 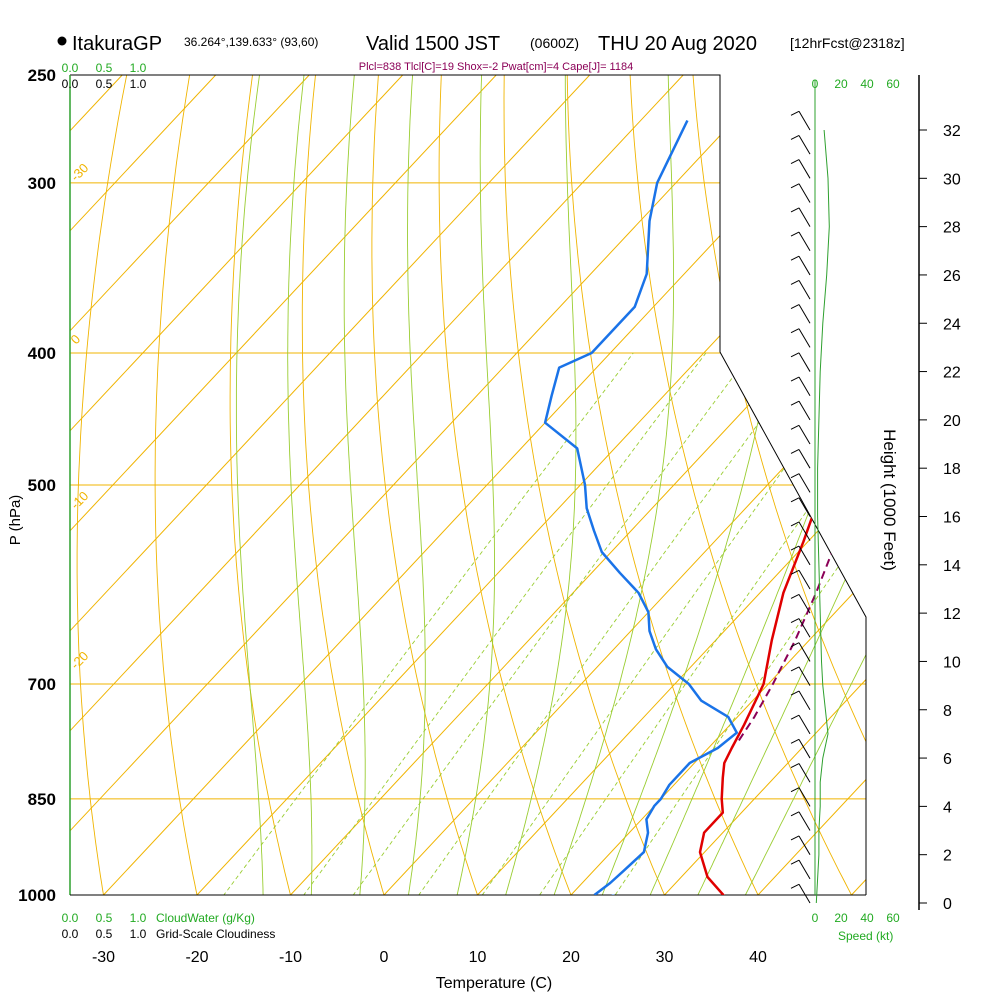 I want to click on cloud-scale: 0.0 0.0 0.0 0.0 0.5 0.5 0.5 0.5 1.0 1.0 1.0 1.0, so click(x=104, y=501).